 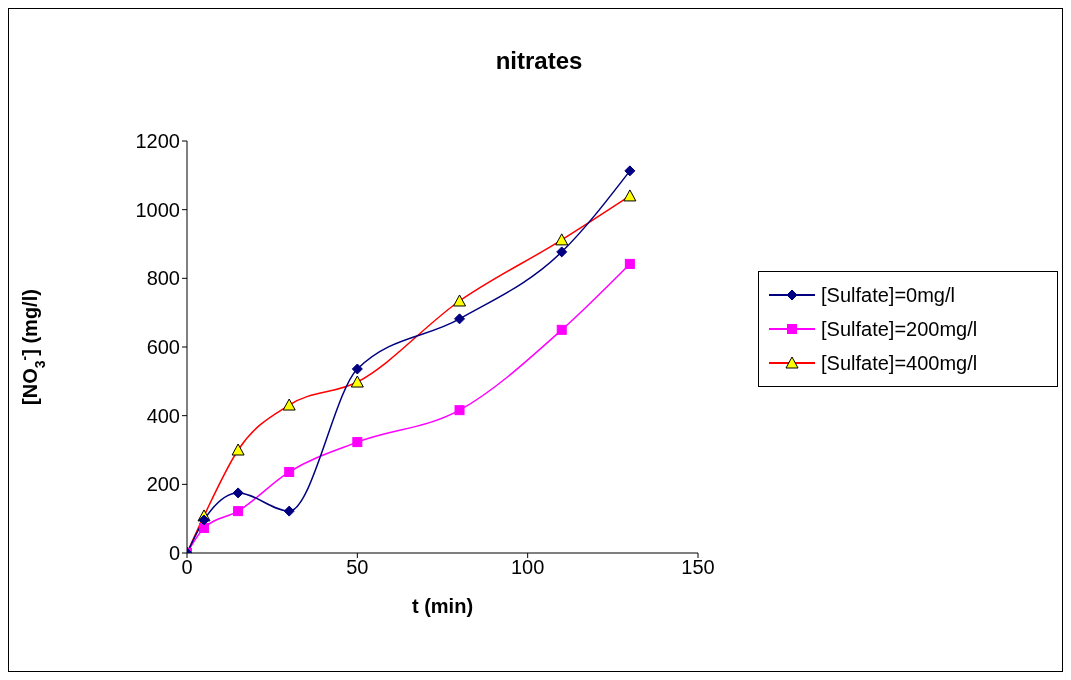 I want to click on legend-label: [Sulfate]=0mg/l, so click(x=888, y=295).